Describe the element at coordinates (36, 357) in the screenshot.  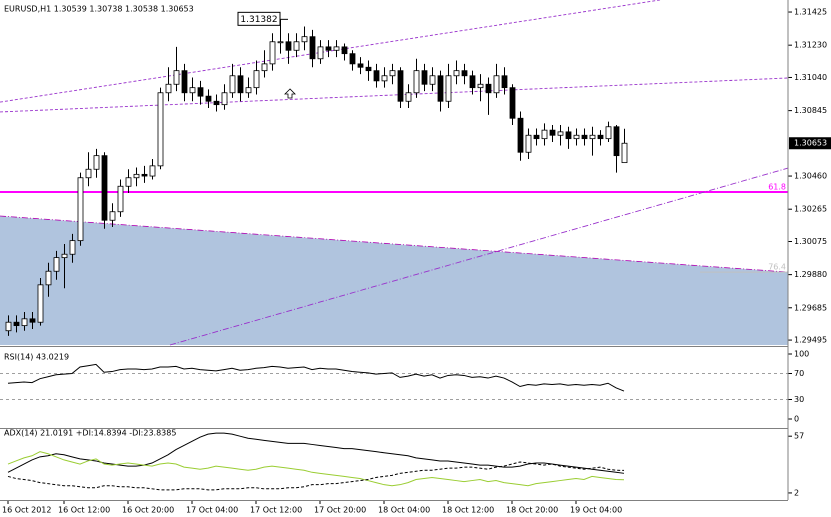
I see `panel-title: RSI(14) 43.0219` at that location.